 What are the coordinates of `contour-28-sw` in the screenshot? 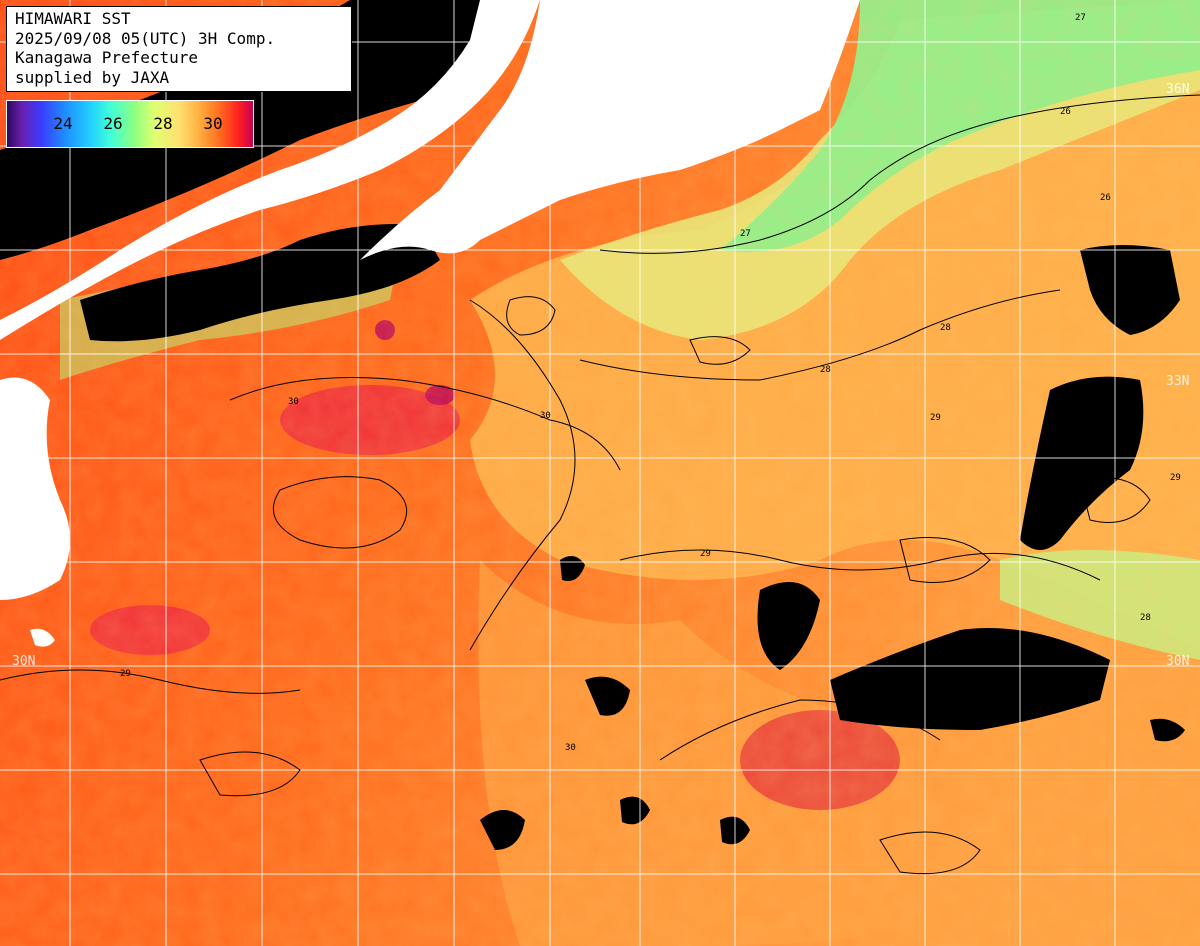 It's located at (340, 512).